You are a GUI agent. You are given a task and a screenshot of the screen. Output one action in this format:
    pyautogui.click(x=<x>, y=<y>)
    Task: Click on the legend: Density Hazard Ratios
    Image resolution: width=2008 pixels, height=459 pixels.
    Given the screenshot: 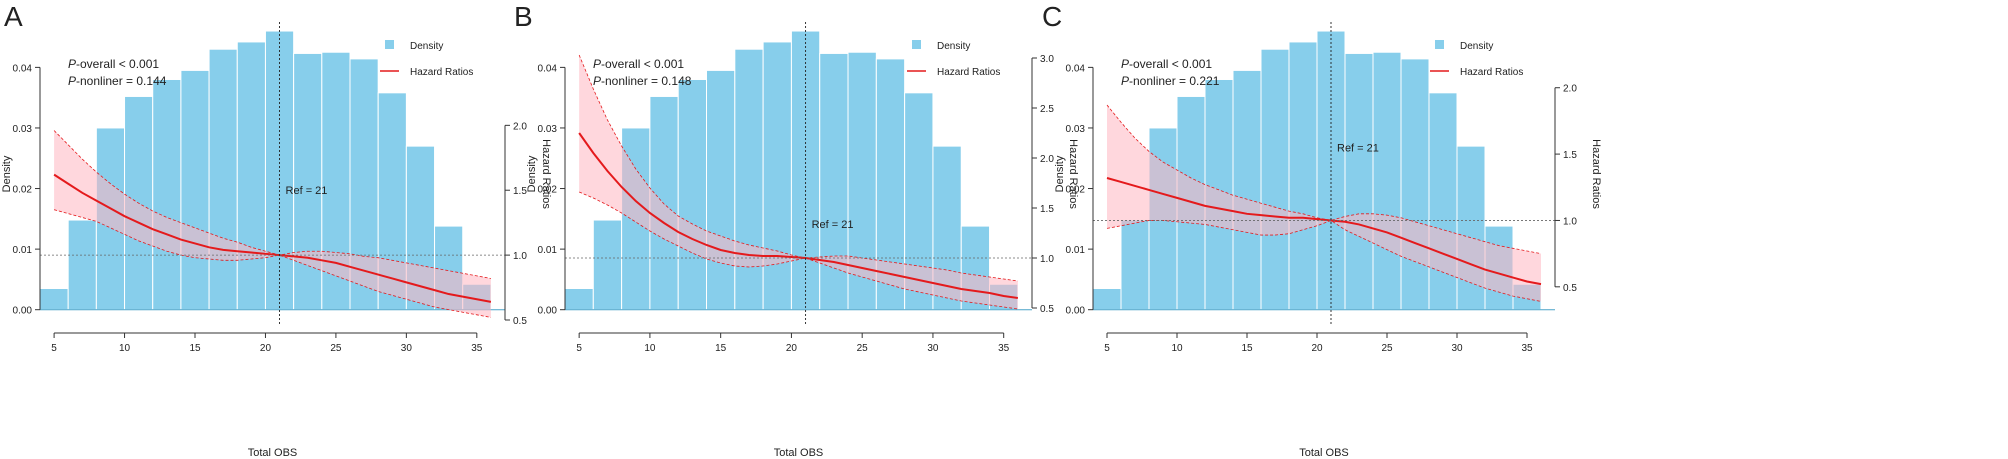 What is the action you would take?
    pyautogui.click(x=953, y=59)
    